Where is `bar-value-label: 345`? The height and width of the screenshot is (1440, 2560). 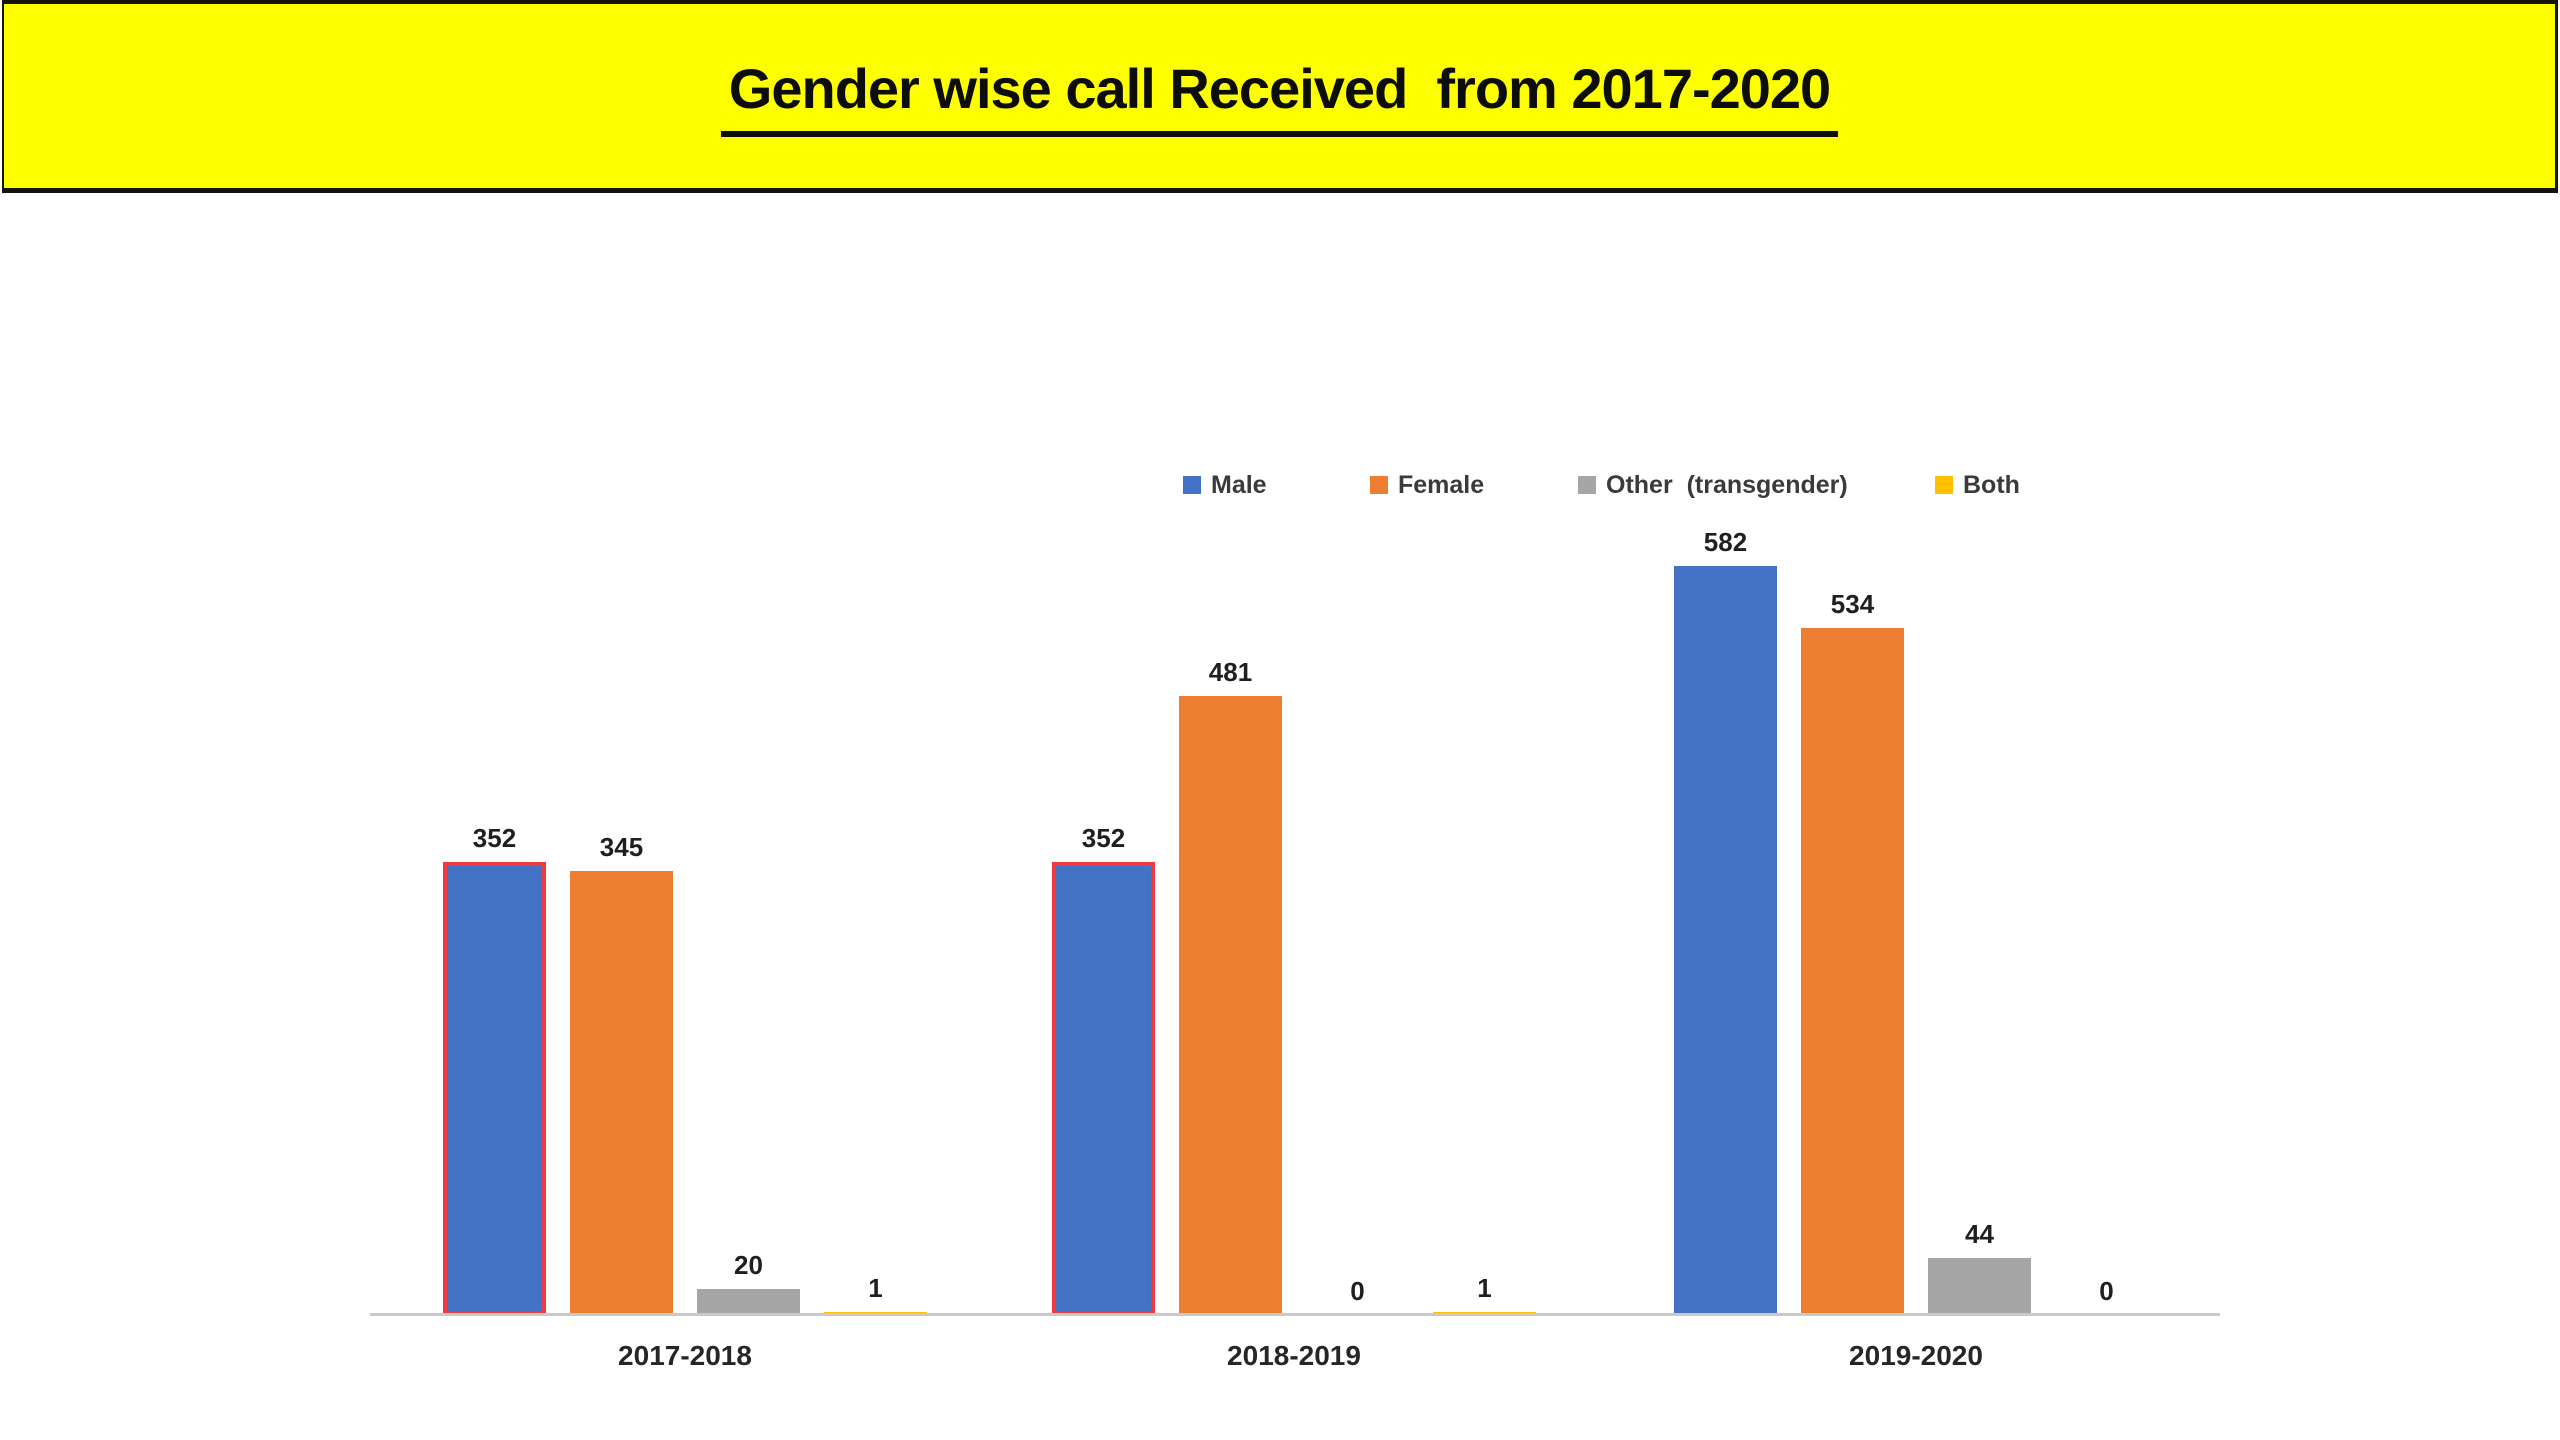
bar-value-label: 345 is located at coordinates (621, 847).